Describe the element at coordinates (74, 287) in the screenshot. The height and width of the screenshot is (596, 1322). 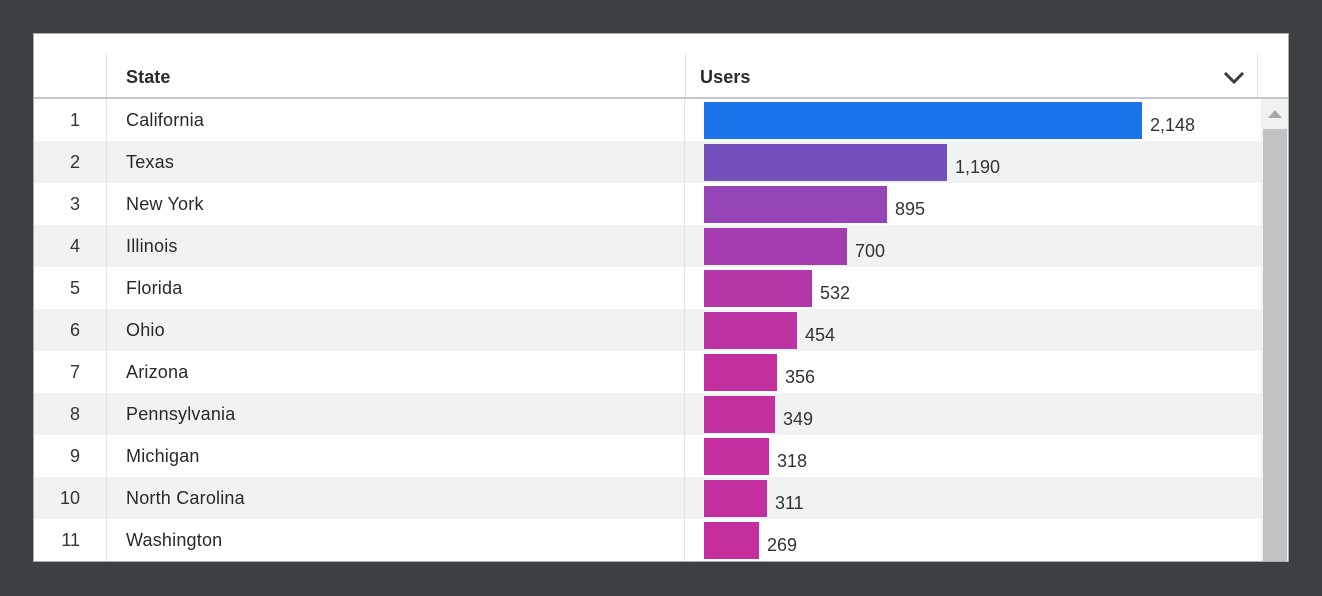
I see `row-rank: 5` at that location.